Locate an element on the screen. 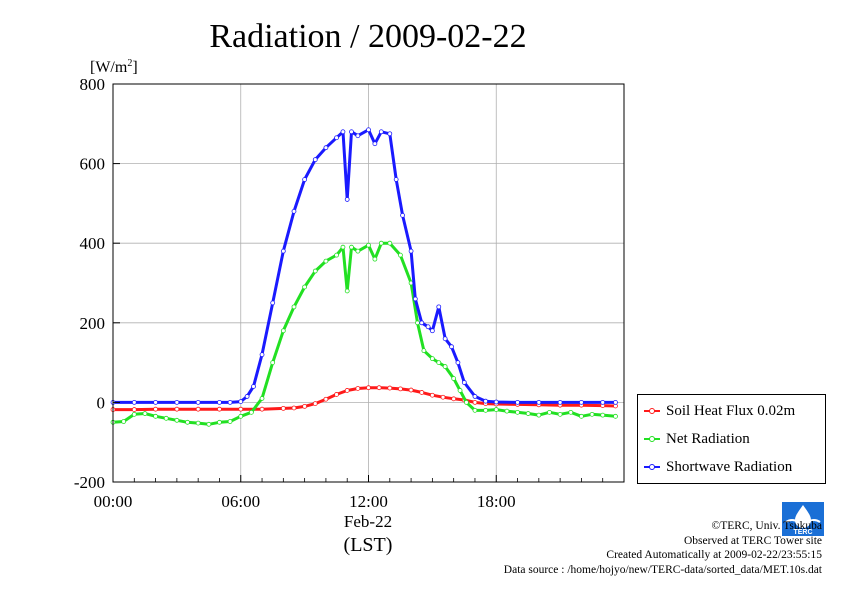  legend-item-shortwave-radiation: Shortwave Radiation is located at coordinates (718, 467).